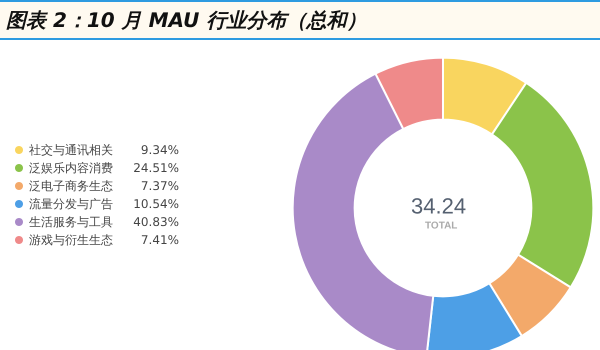 This screenshot has height=350, width=600. I want to click on legend-label: 生活服务与工具, so click(71, 222).